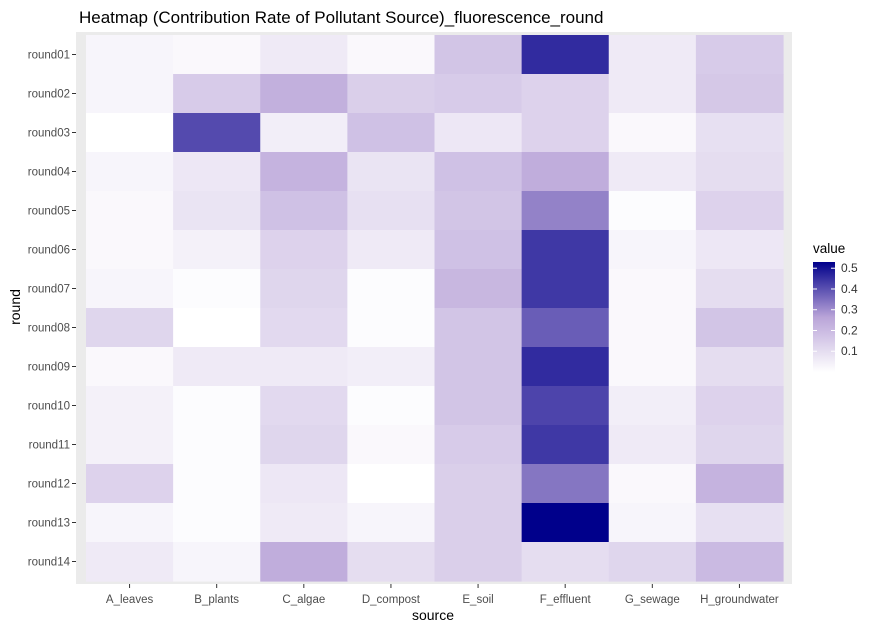 This screenshot has width=875, height=630. What do you see at coordinates (829, 248) in the screenshot?
I see `legend-title: value` at bounding box center [829, 248].